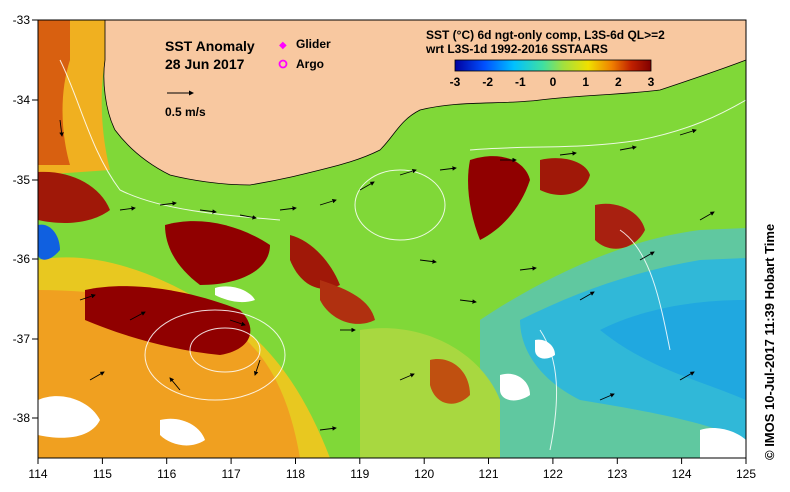 This screenshot has height=492, width=790. I want to click on glider-marker-icon: ◆, so click(283, 45).